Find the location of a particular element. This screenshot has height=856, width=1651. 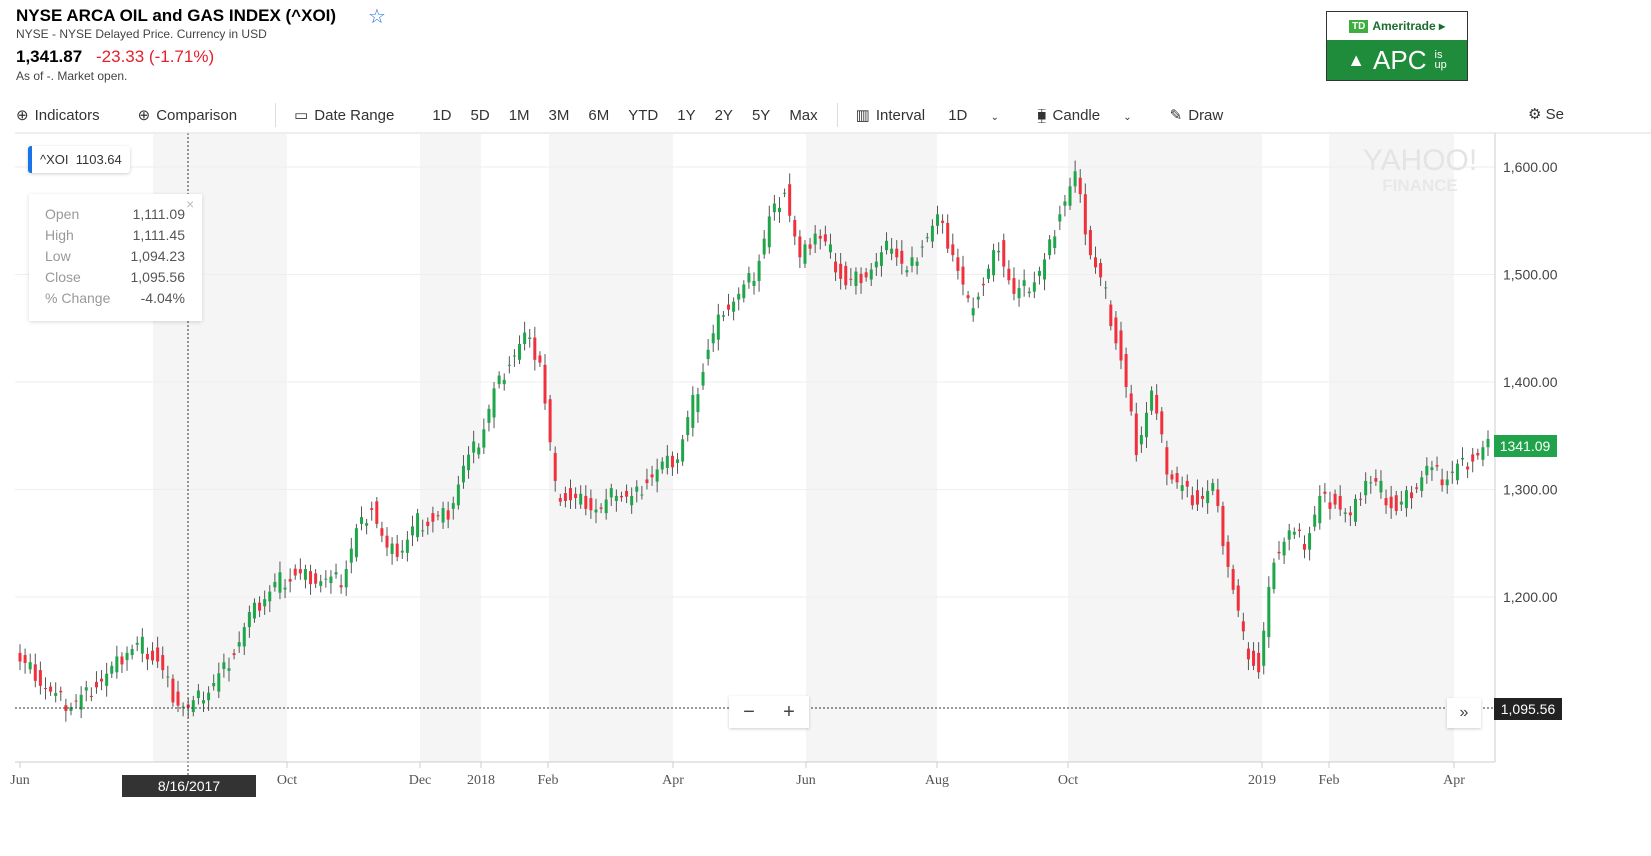

range-6m: 6M is located at coordinates (599, 115).